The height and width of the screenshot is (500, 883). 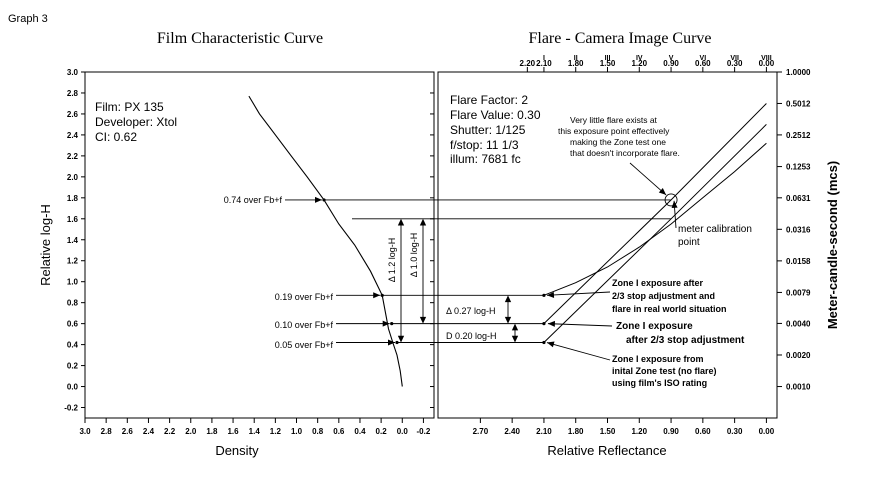 I want to click on zone-label: VII, so click(x=734, y=58).